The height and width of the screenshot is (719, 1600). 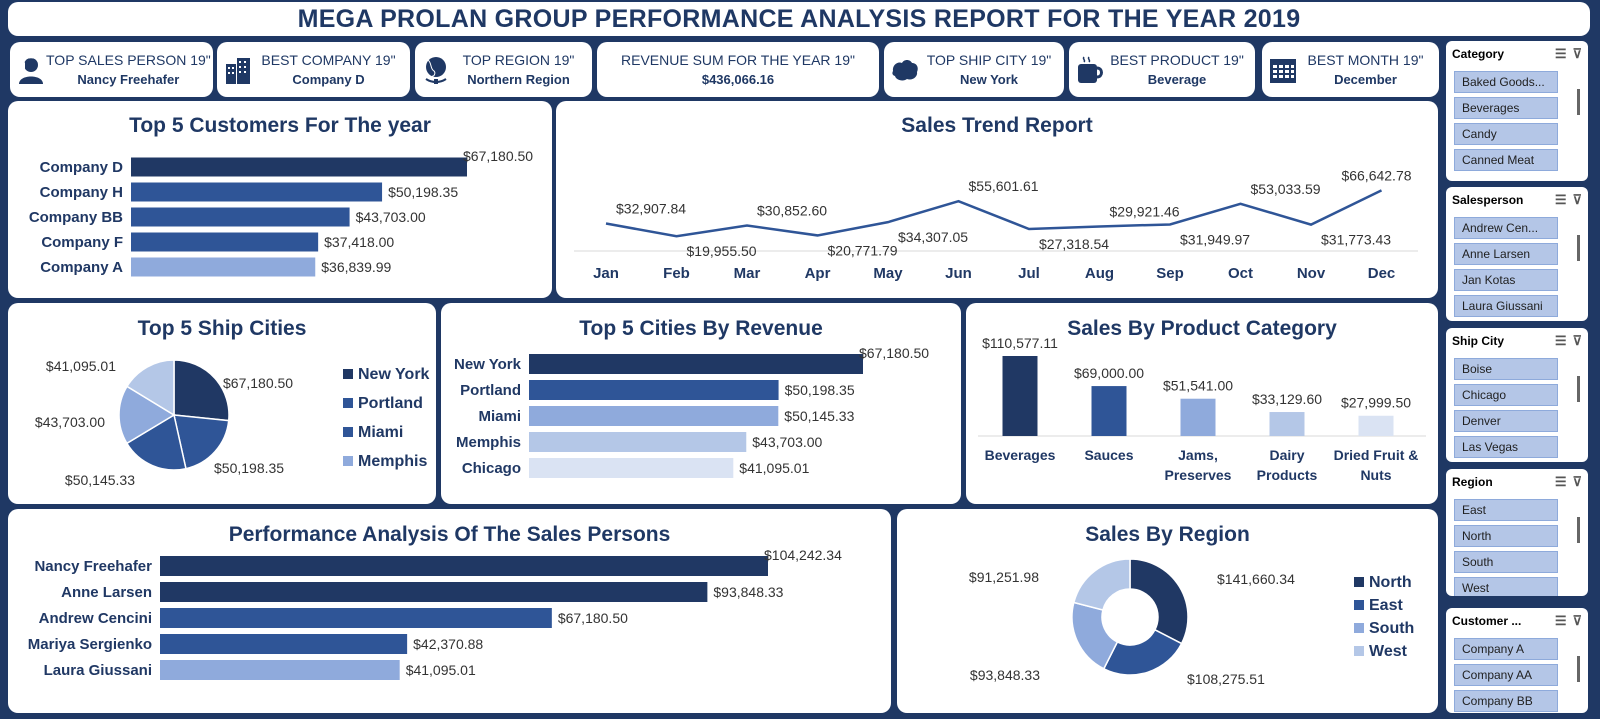 What do you see at coordinates (1109, 373) in the screenshot?
I see `data-label: $69,000.00` at bounding box center [1109, 373].